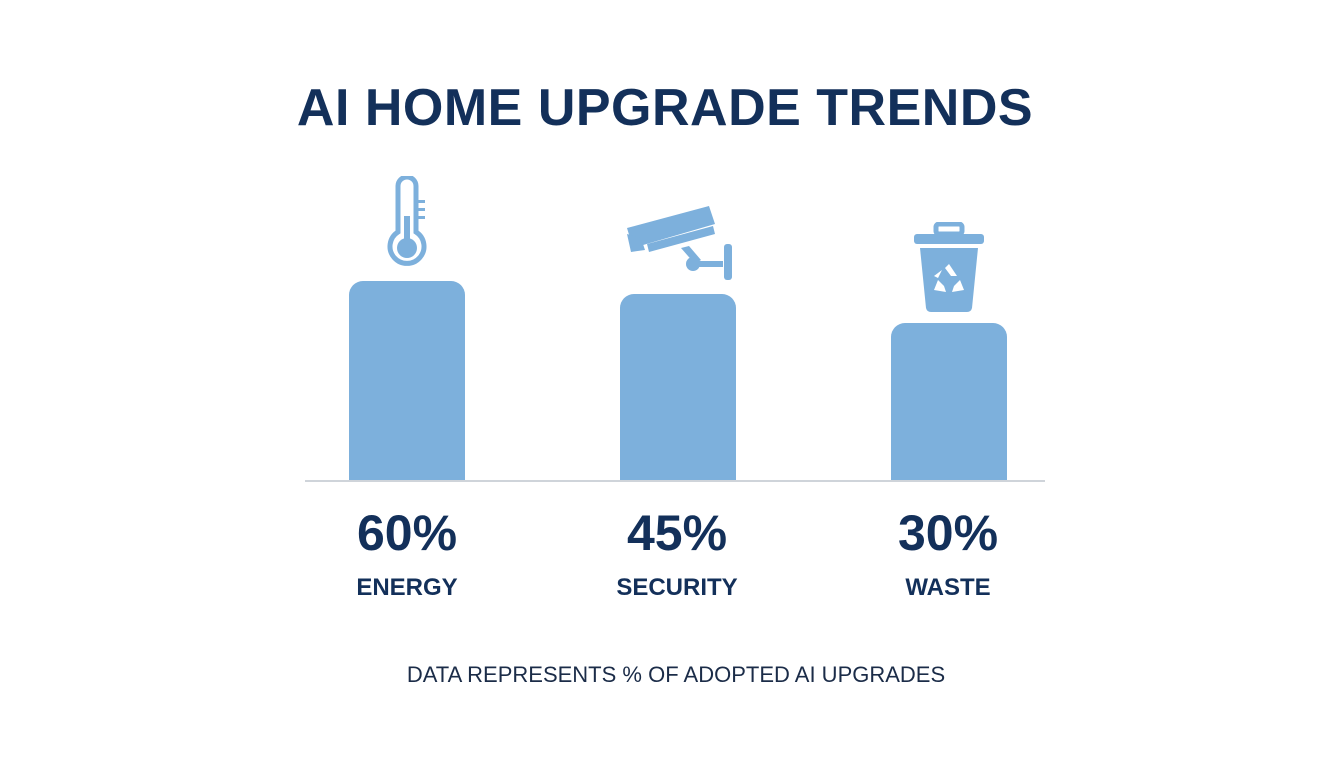  Describe the element at coordinates (679, 243) in the screenshot. I see `security-camera-icon` at that location.